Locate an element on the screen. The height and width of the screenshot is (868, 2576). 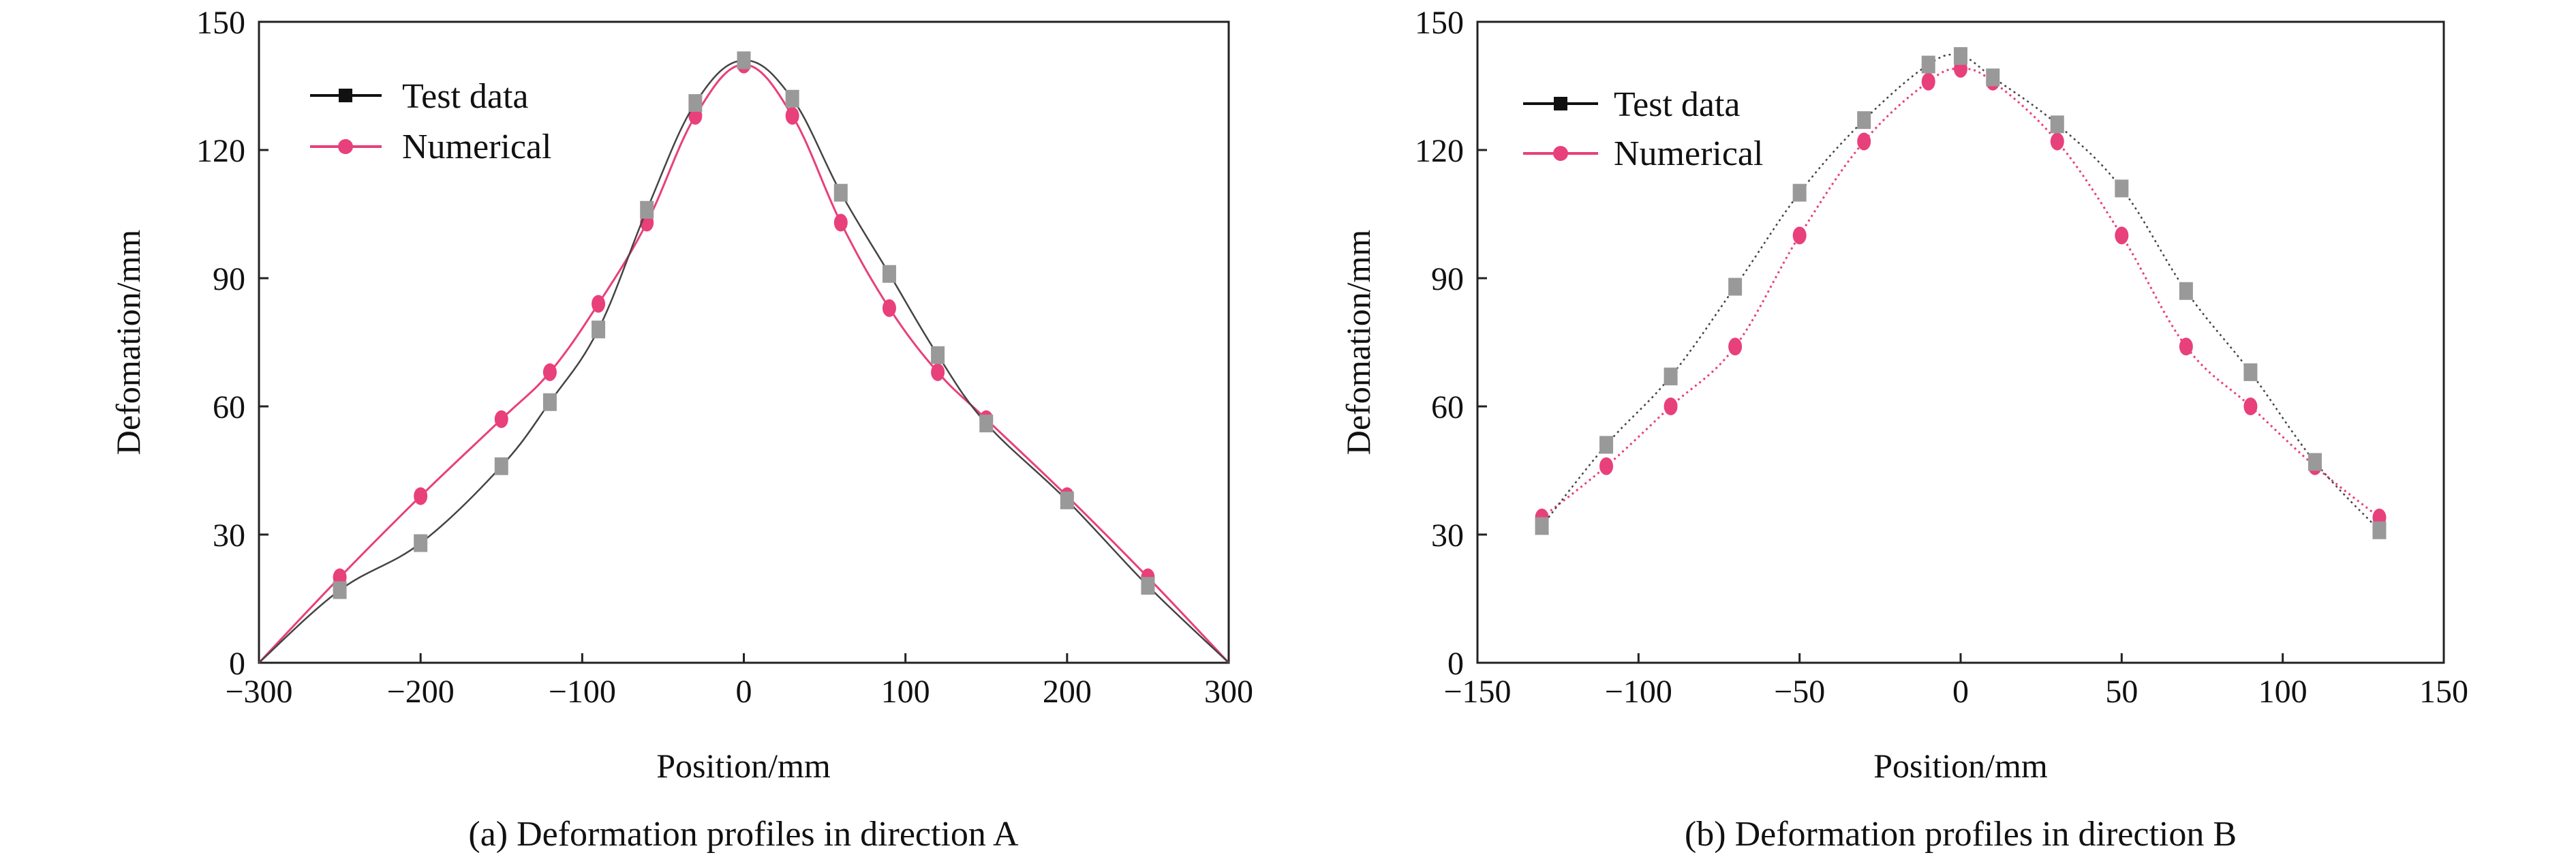
legend-label-numerical-b: Numerical is located at coordinates (1688, 154).